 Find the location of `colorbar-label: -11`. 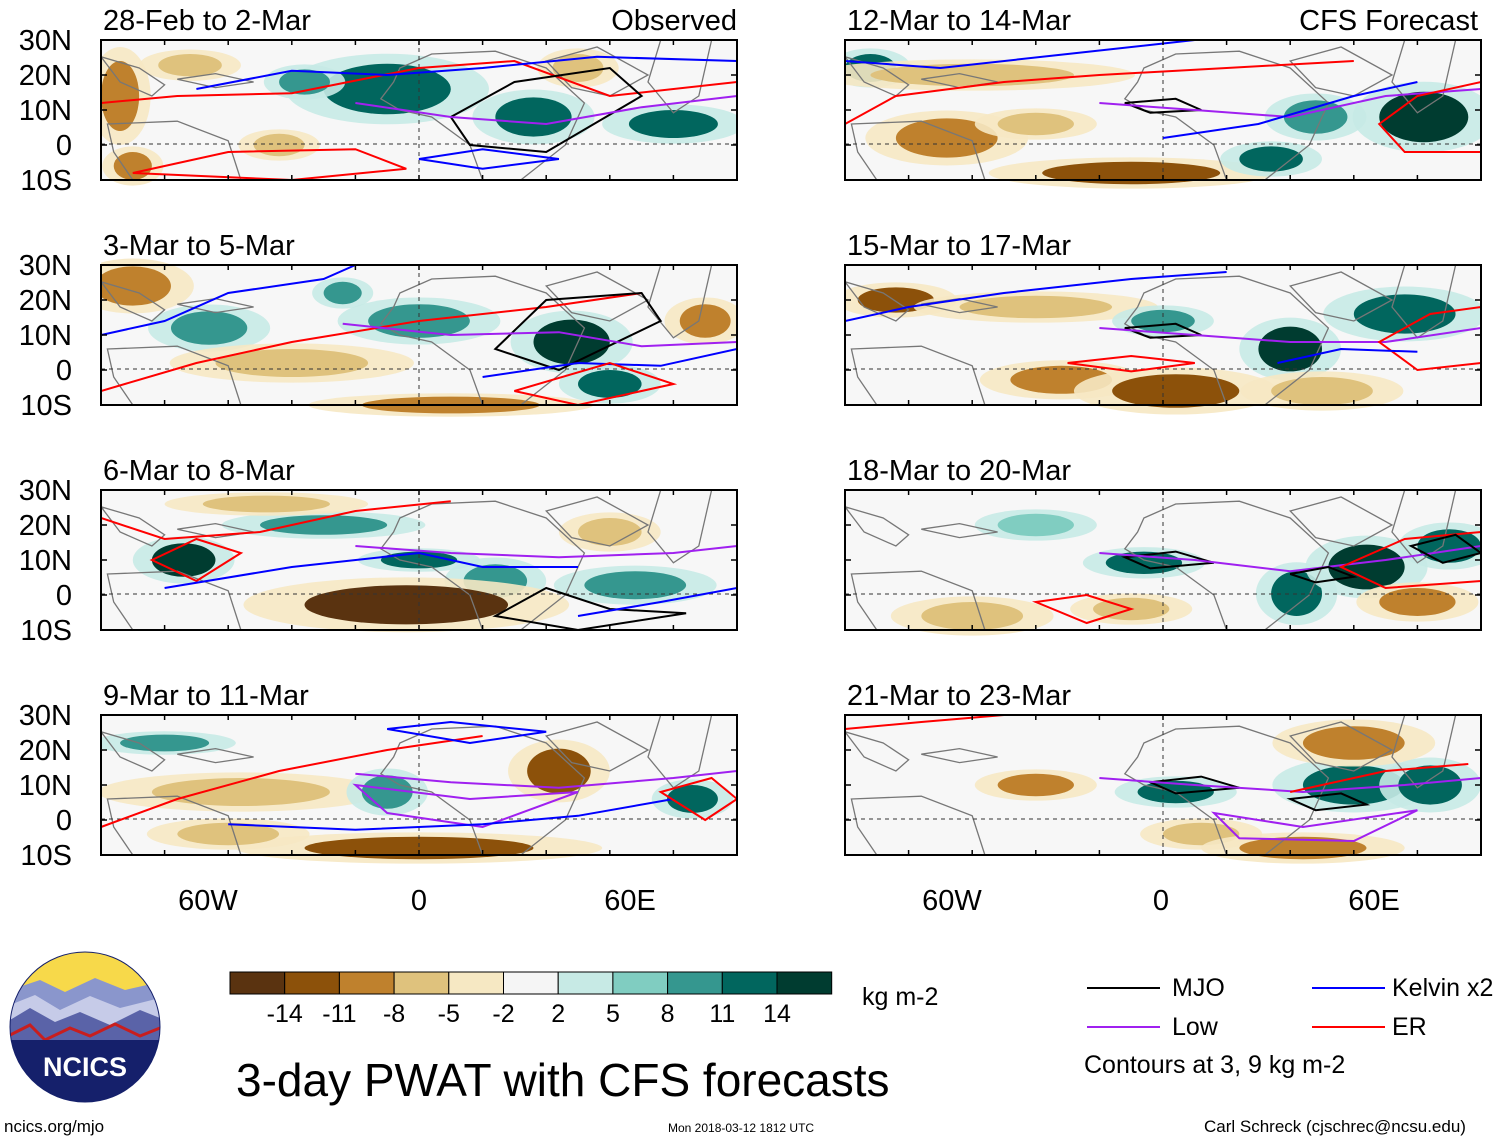

colorbar-label: -11 is located at coordinates (339, 1014).